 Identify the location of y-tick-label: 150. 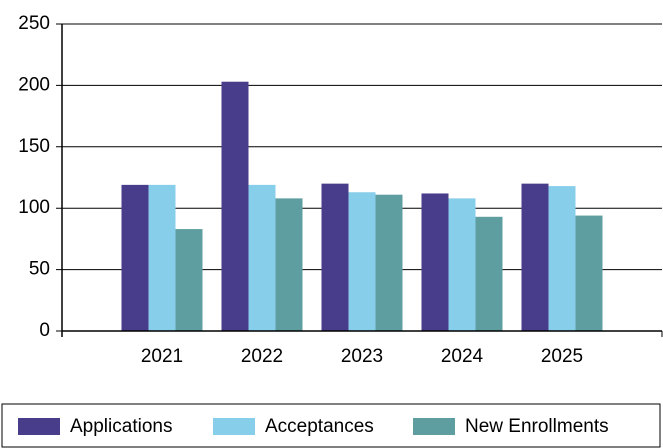
(34, 146).